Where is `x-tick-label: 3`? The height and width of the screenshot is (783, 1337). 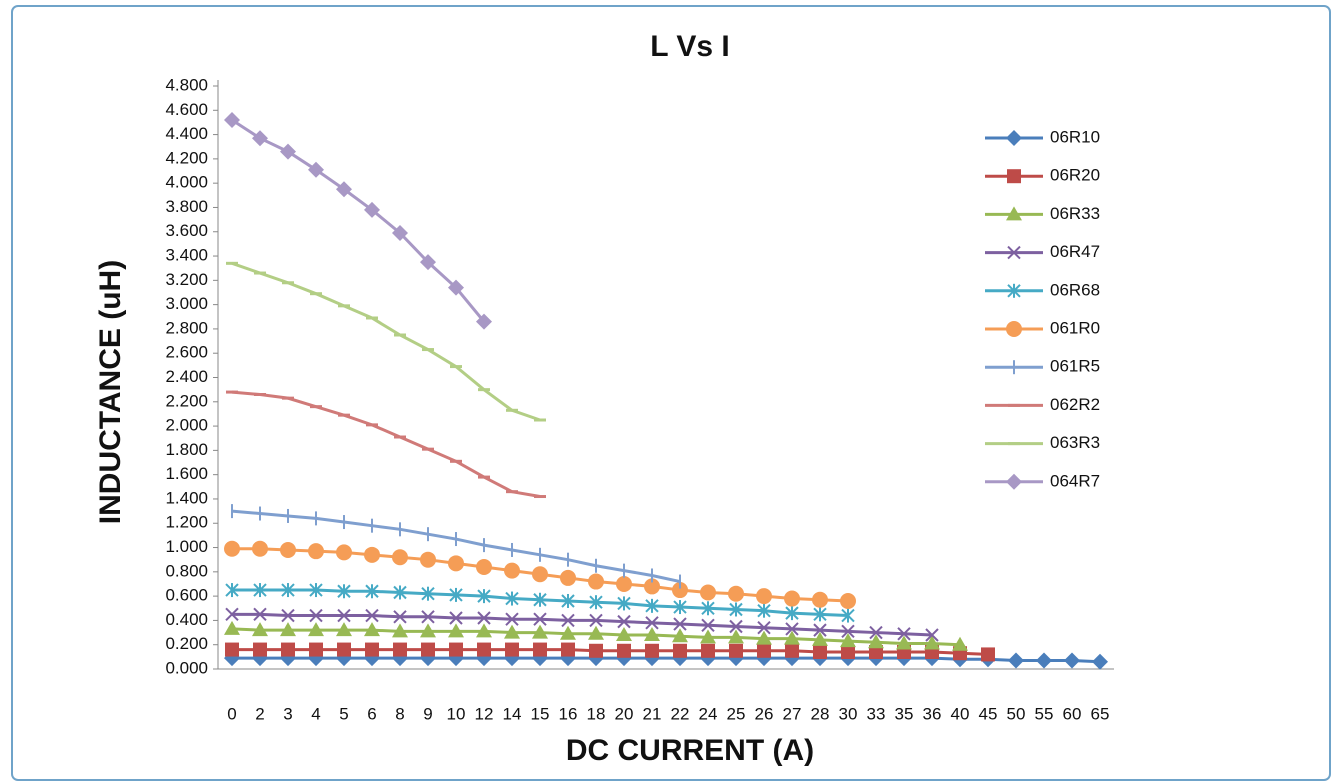 x-tick-label: 3 is located at coordinates (287, 713).